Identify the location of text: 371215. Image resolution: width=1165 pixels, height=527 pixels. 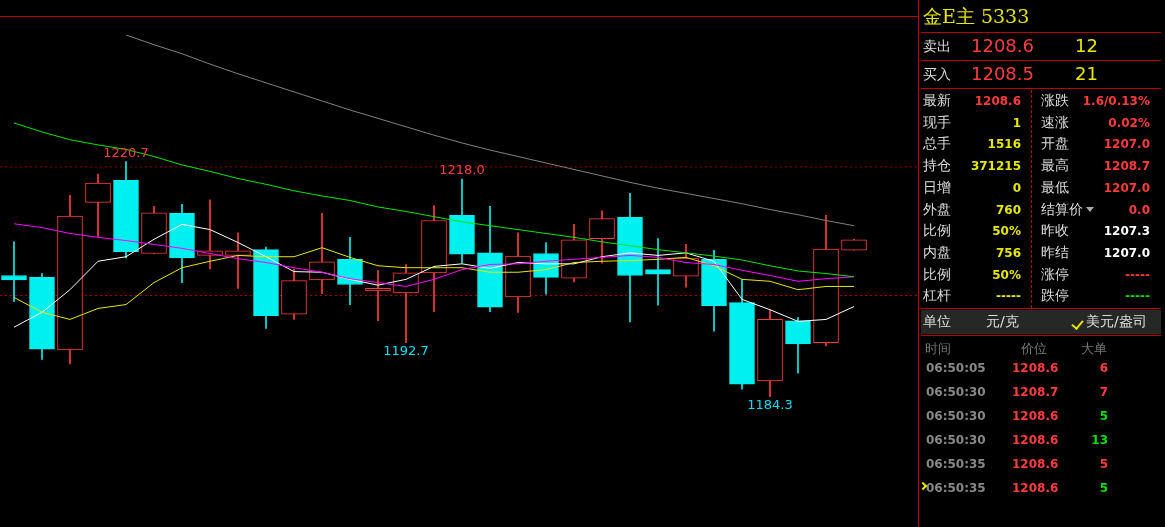
(995, 166).